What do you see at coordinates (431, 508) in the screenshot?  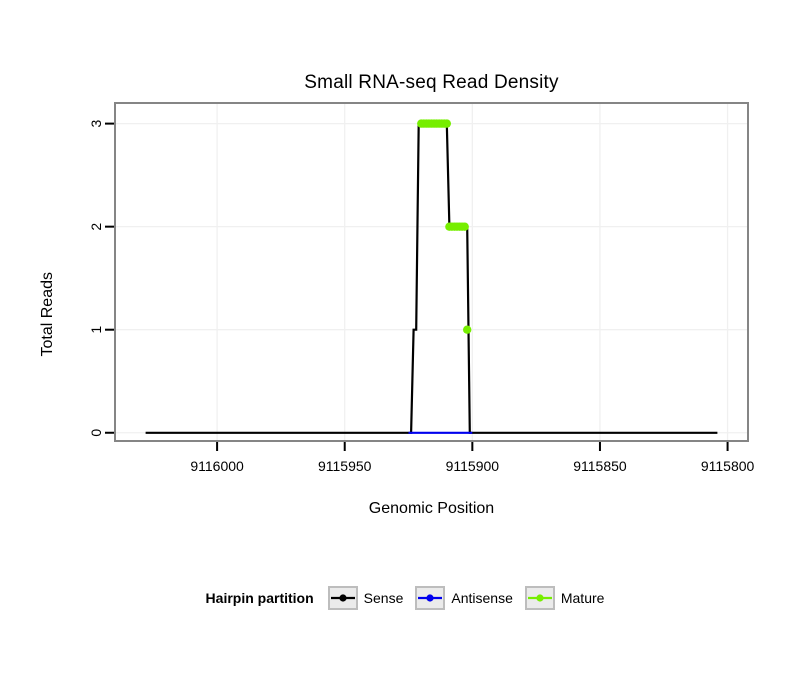 I see `x-axis-title: Genomic Position` at bounding box center [431, 508].